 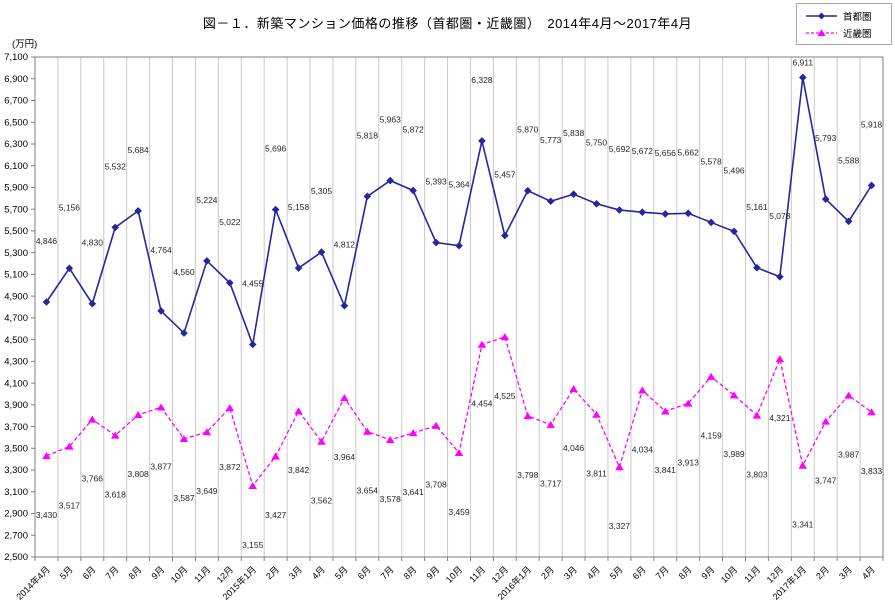 What do you see at coordinates (505, 396) in the screenshot?
I see `data-point-label: 4,525` at bounding box center [505, 396].